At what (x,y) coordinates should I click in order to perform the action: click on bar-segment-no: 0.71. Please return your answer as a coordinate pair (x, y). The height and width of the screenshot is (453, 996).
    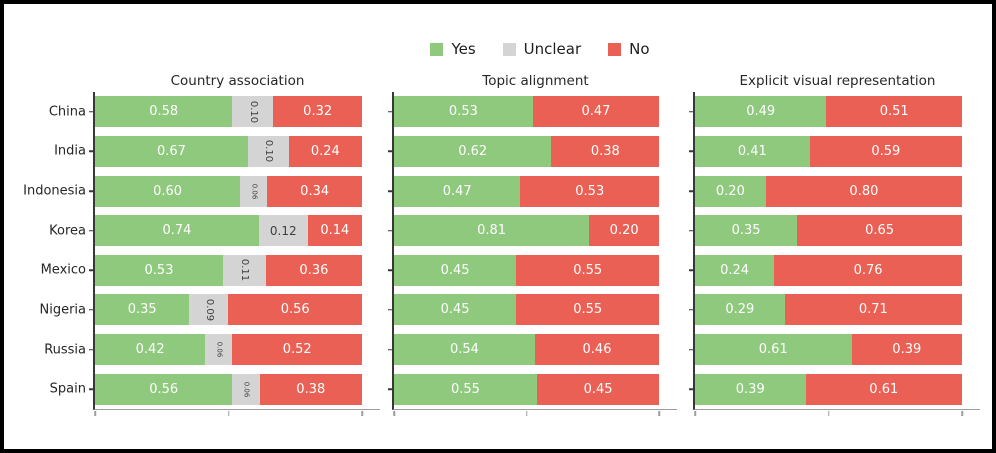
    Looking at the image, I should click on (873, 310).